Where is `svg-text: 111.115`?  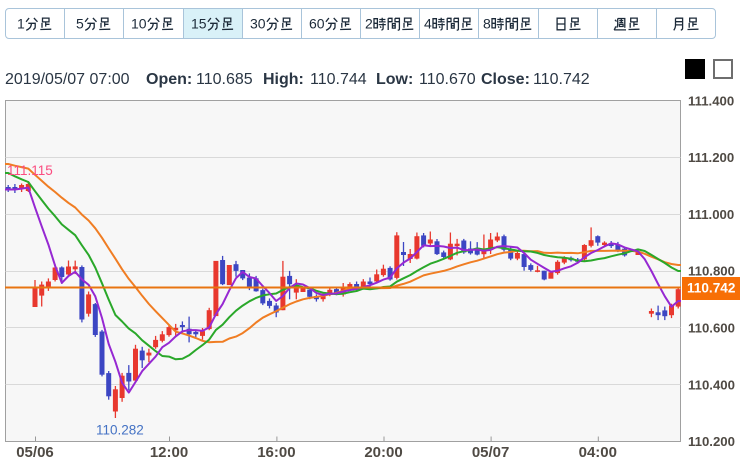 svg-text: 111.115 is located at coordinates (30, 170).